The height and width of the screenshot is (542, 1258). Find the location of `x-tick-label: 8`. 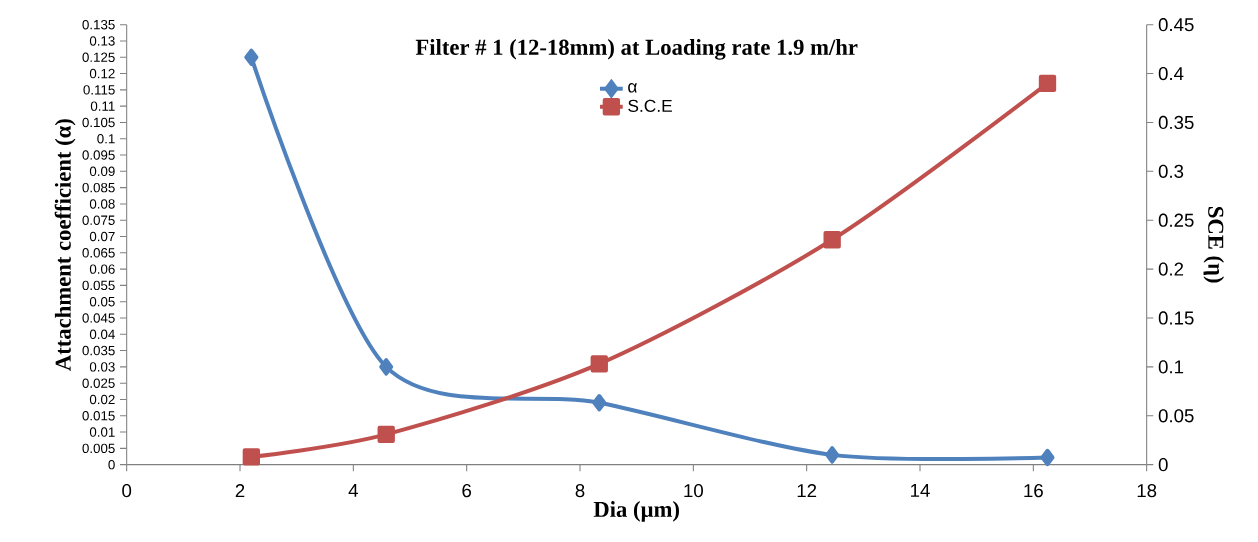

x-tick-label: 8 is located at coordinates (580, 491).